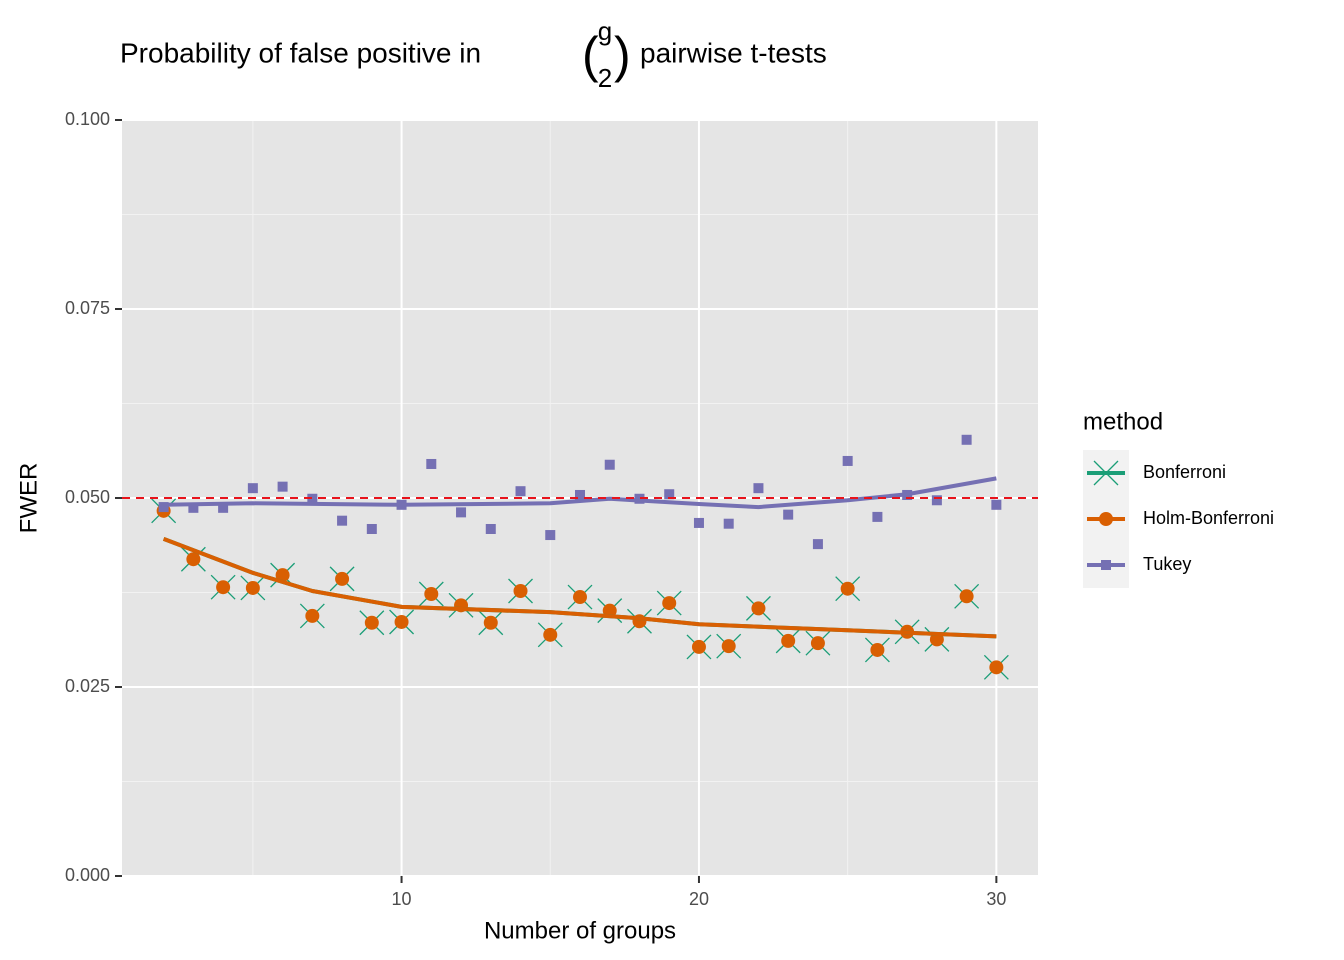 The width and height of the screenshot is (1344, 960). I want to click on y-axis-title: FWER, so click(28, 498).